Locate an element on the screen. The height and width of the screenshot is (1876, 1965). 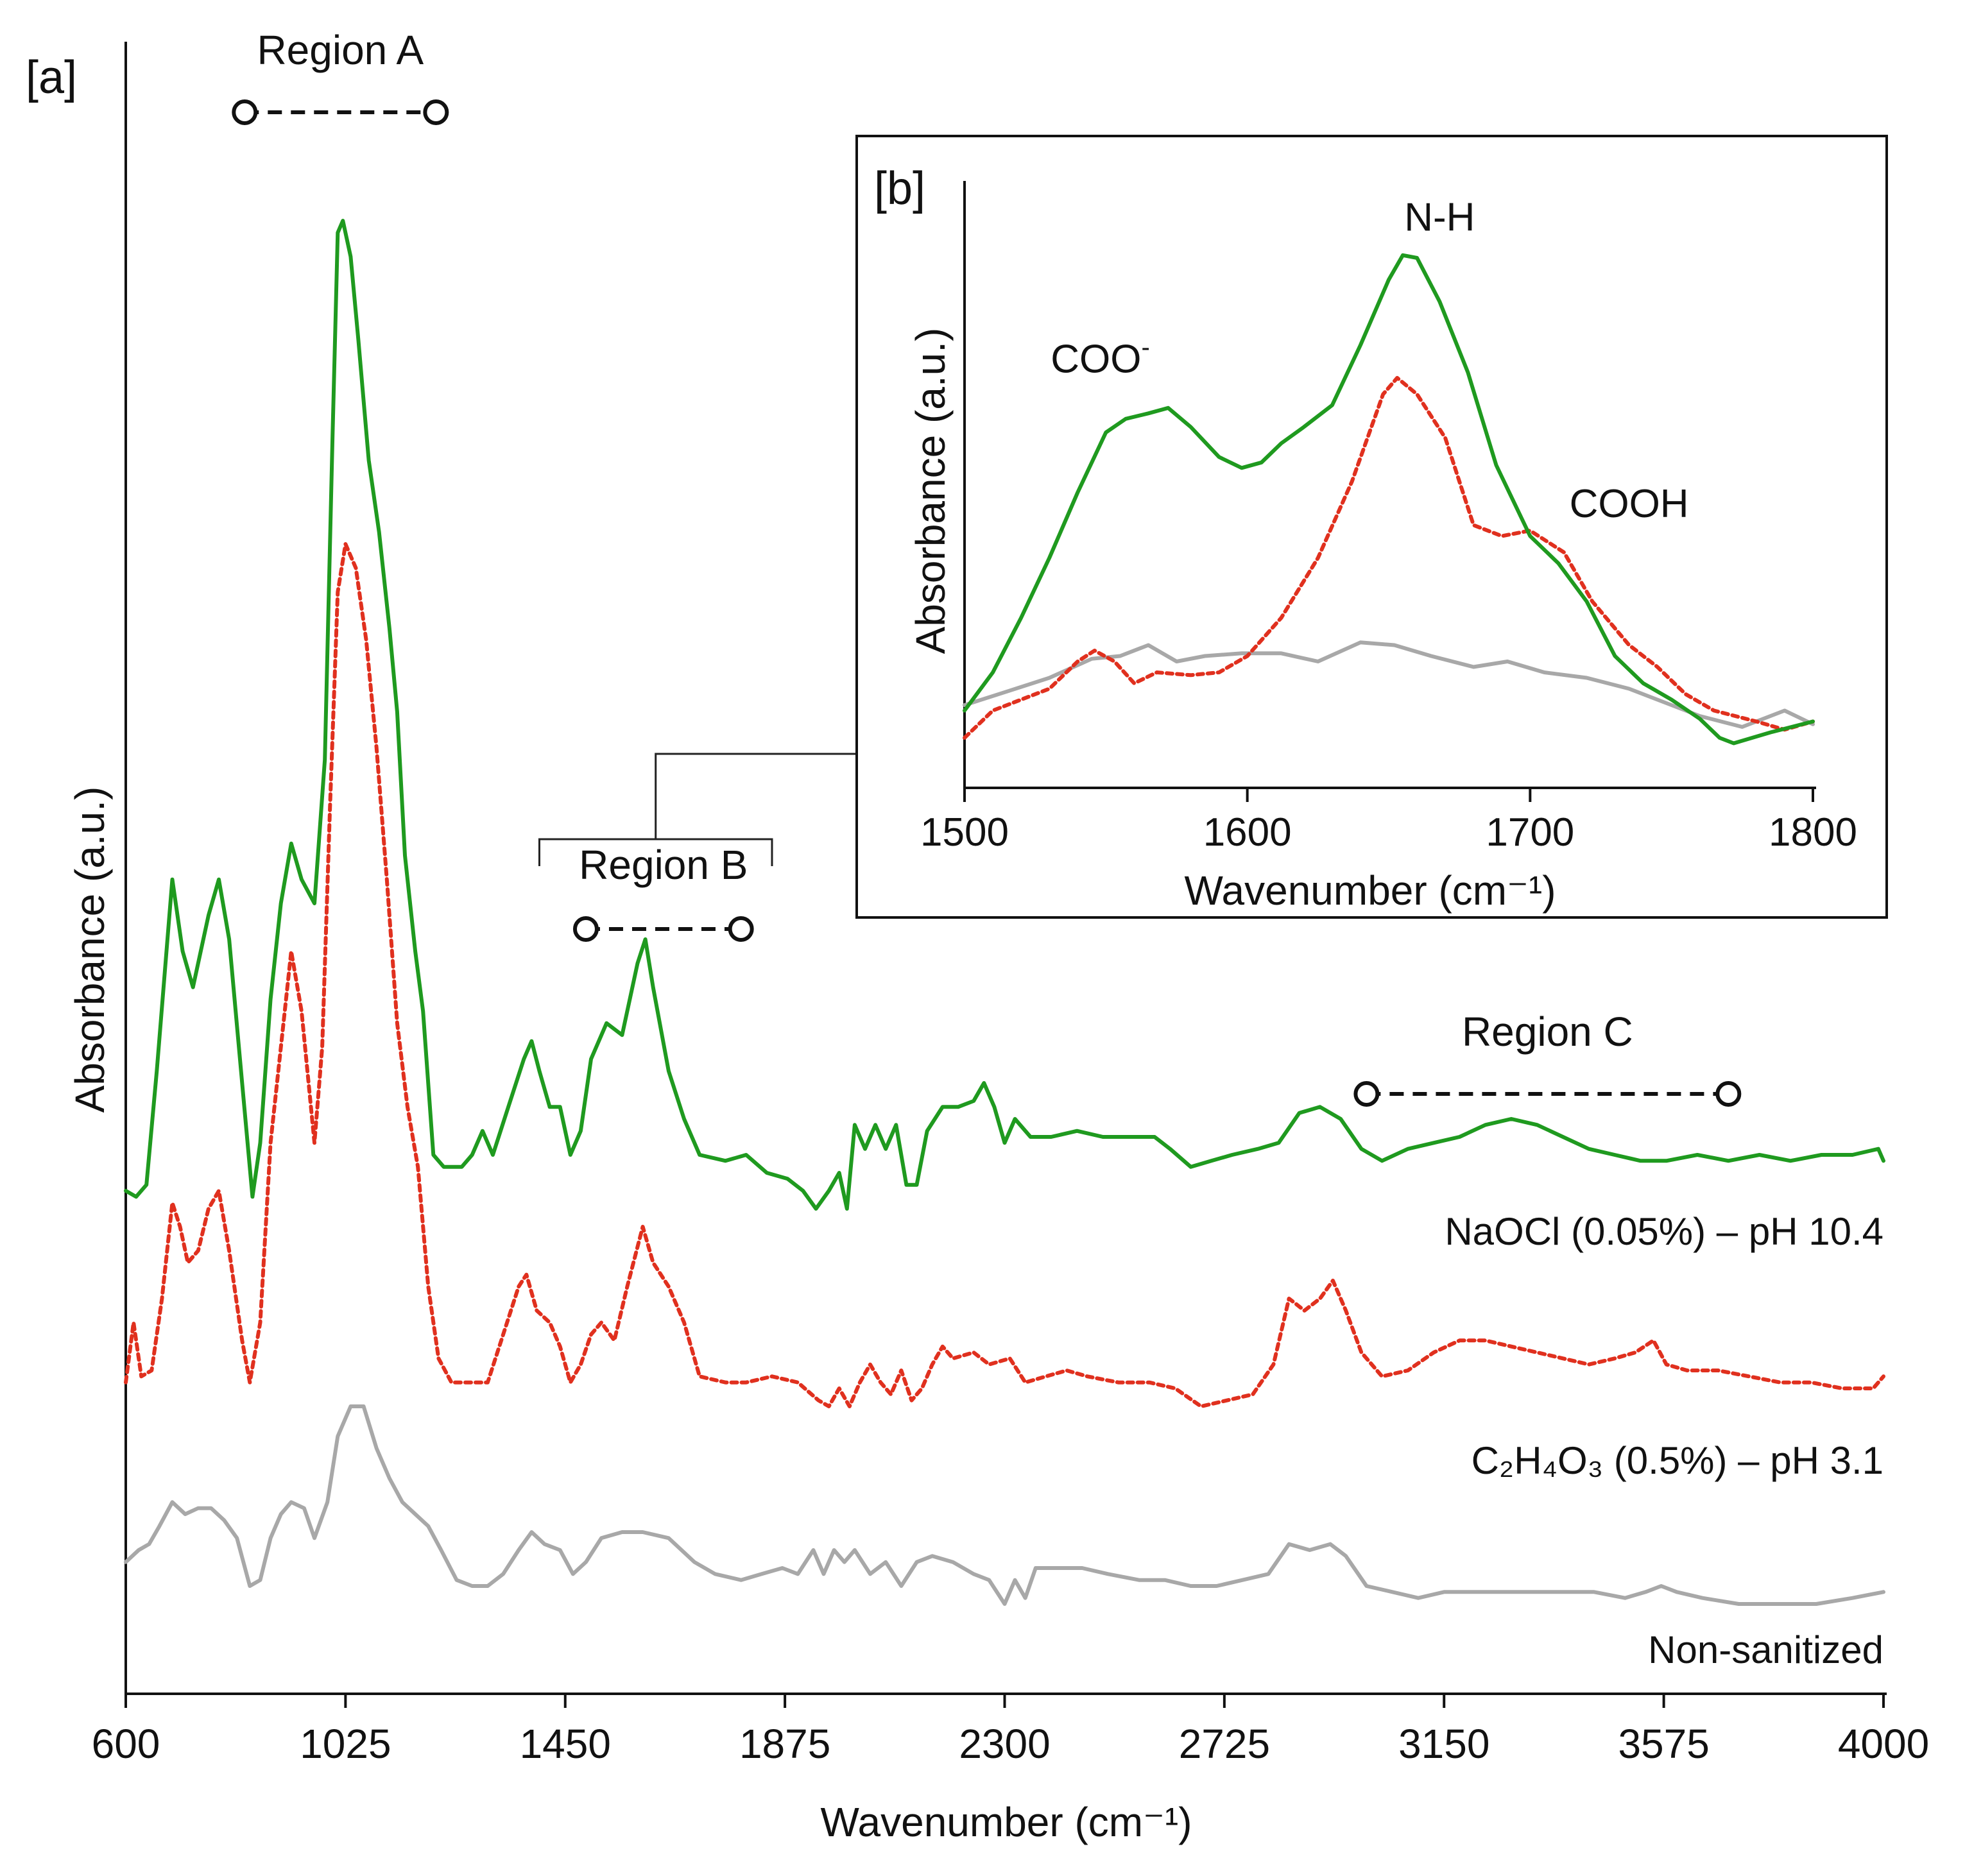
main-x-tick-label: 600 is located at coordinates (126, 1744).